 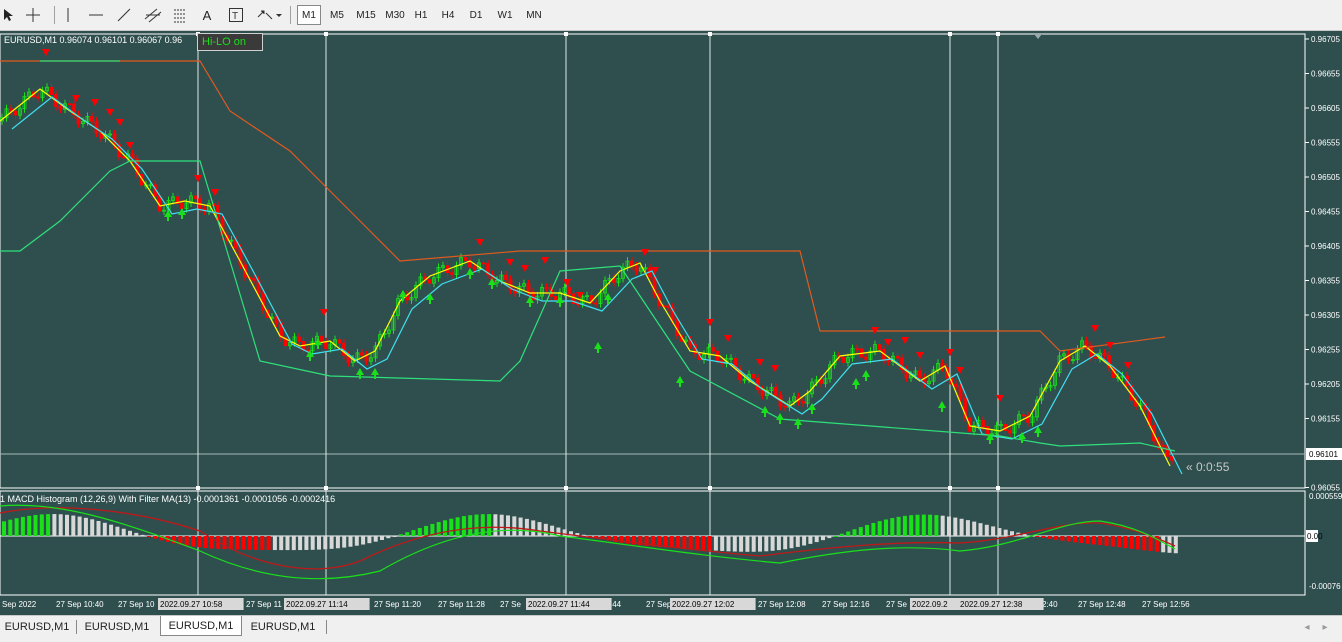 What do you see at coordinates (8, 15) in the screenshot?
I see `cursor-icon` at bounding box center [8, 15].